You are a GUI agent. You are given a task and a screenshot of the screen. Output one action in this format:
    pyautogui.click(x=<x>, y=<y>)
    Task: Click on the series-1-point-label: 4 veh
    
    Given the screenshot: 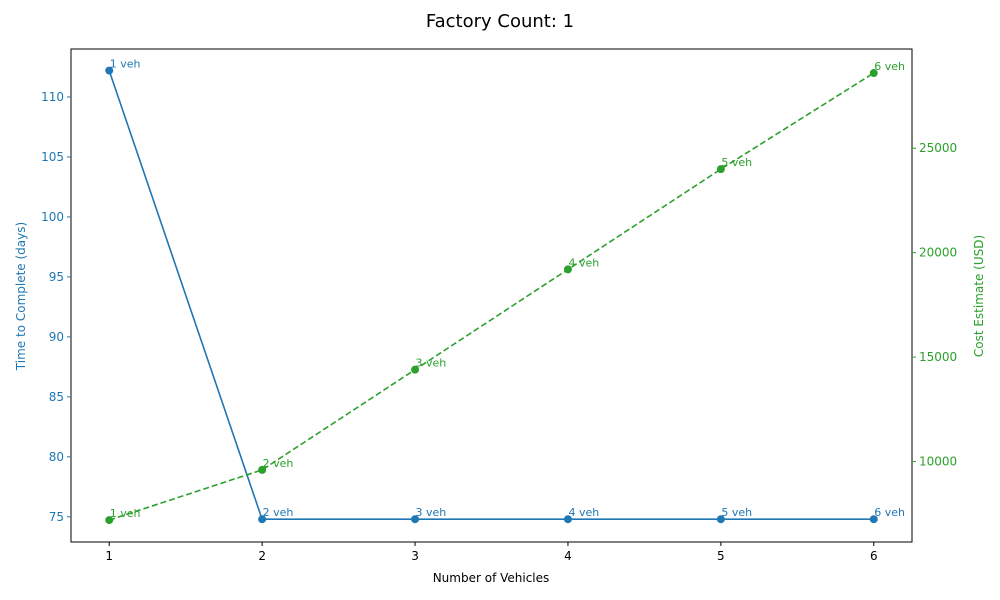 What is the action you would take?
    pyautogui.click(x=583, y=512)
    